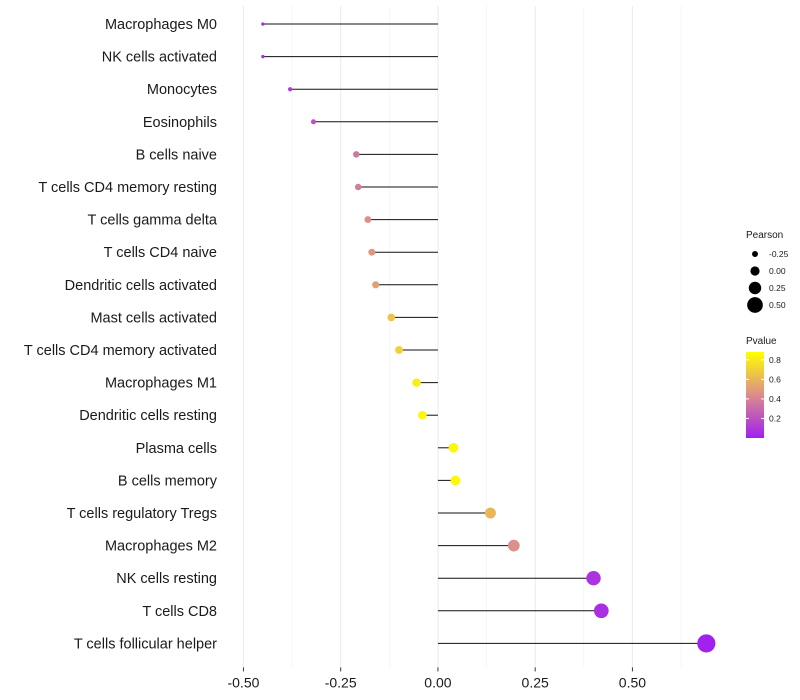  What do you see at coordinates (775, 418) in the screenshot?
I see `pvalue-legend-label: 0.2` at bounding box center [775, 418].